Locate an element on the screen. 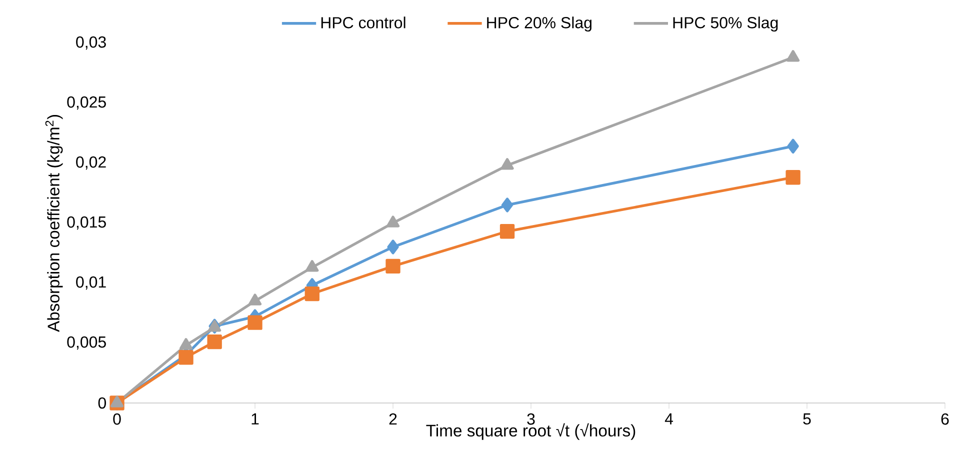  y-tick-label: 0,025 is located at coordinates (86, 103).